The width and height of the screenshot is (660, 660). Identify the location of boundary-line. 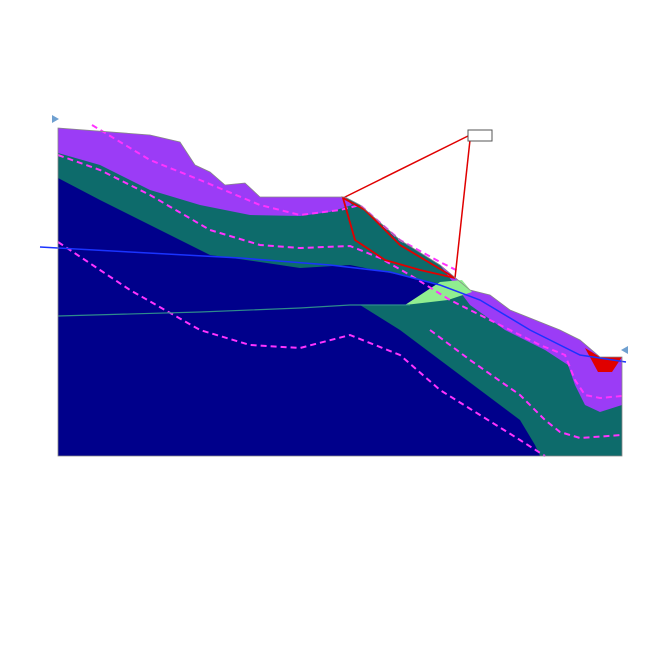
(233, 310).